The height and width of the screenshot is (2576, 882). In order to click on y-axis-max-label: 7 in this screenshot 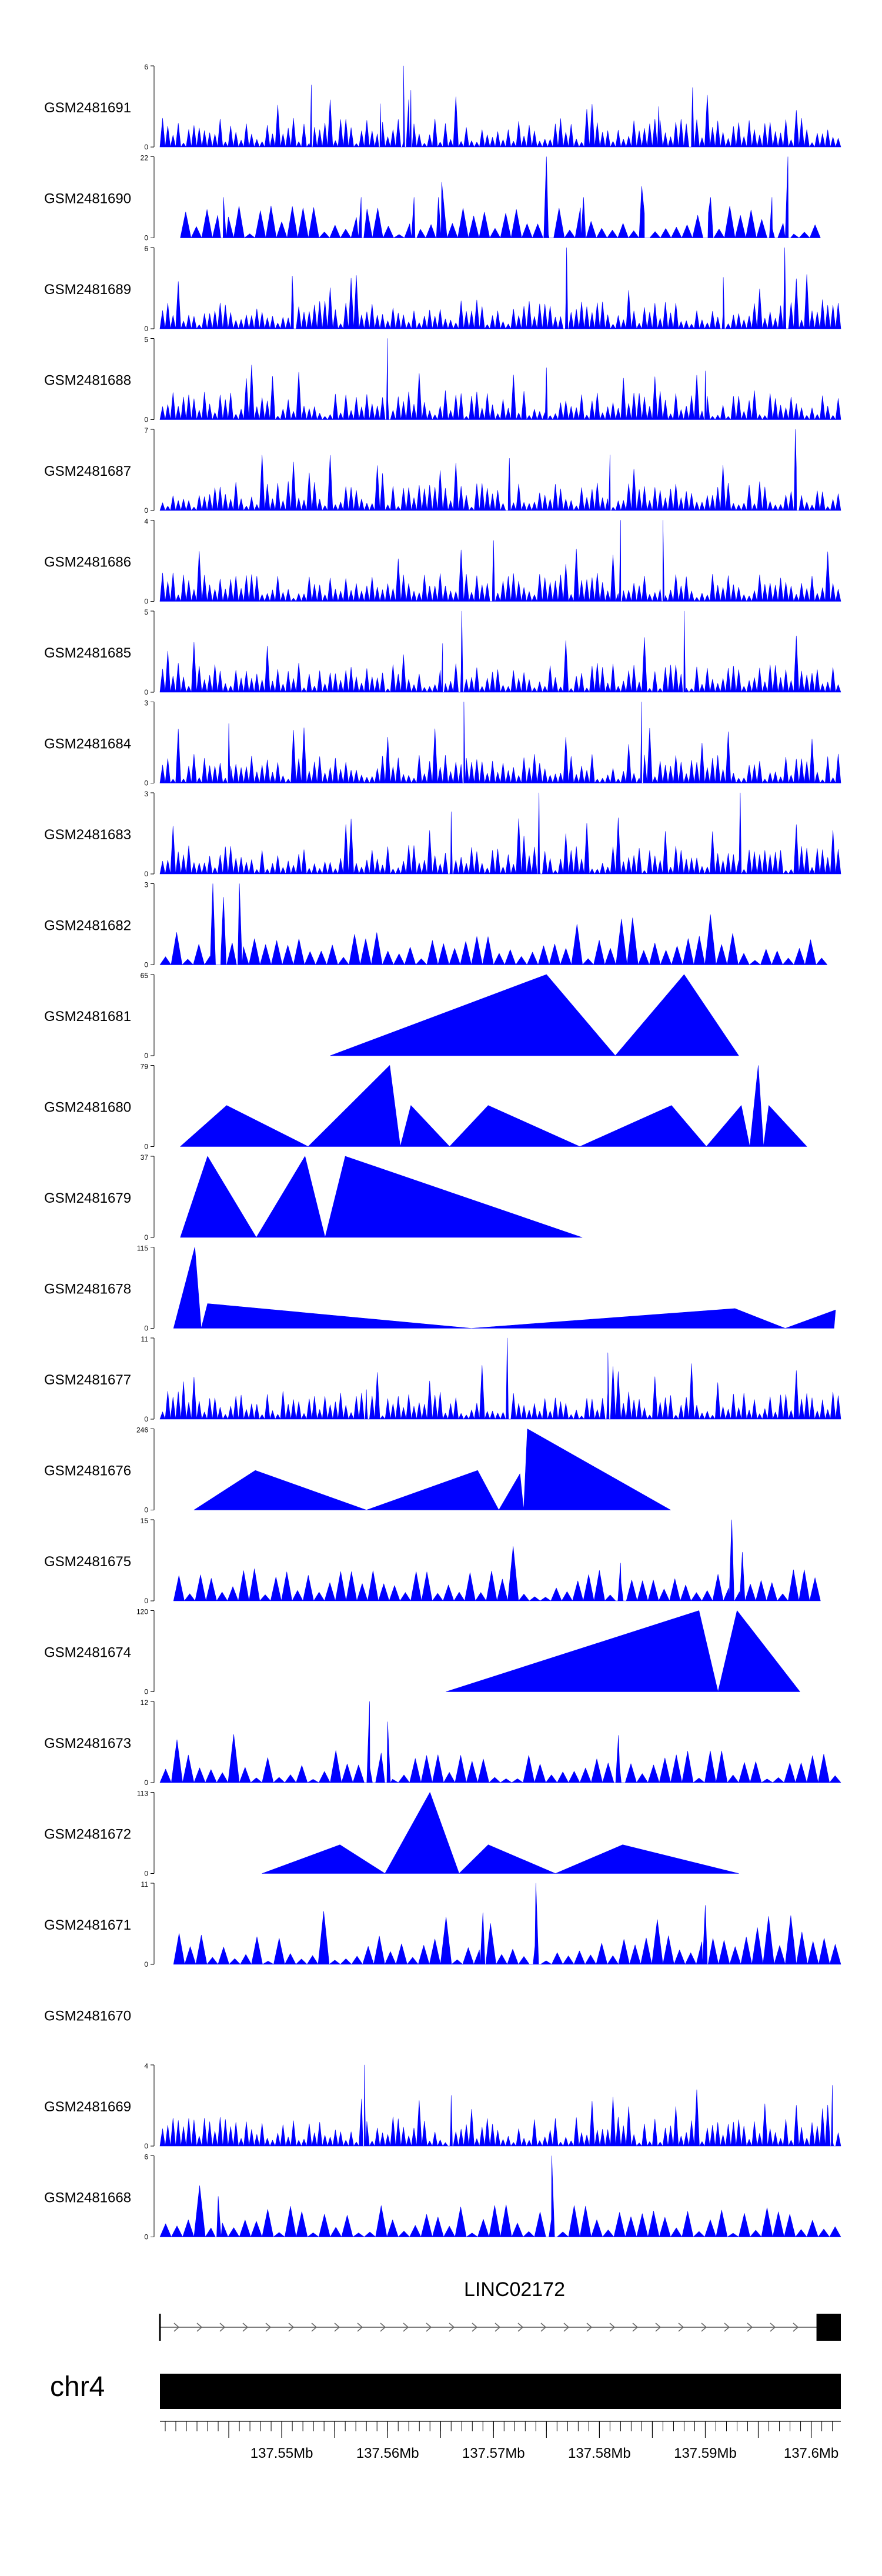, I will do `click(146, 430)`.